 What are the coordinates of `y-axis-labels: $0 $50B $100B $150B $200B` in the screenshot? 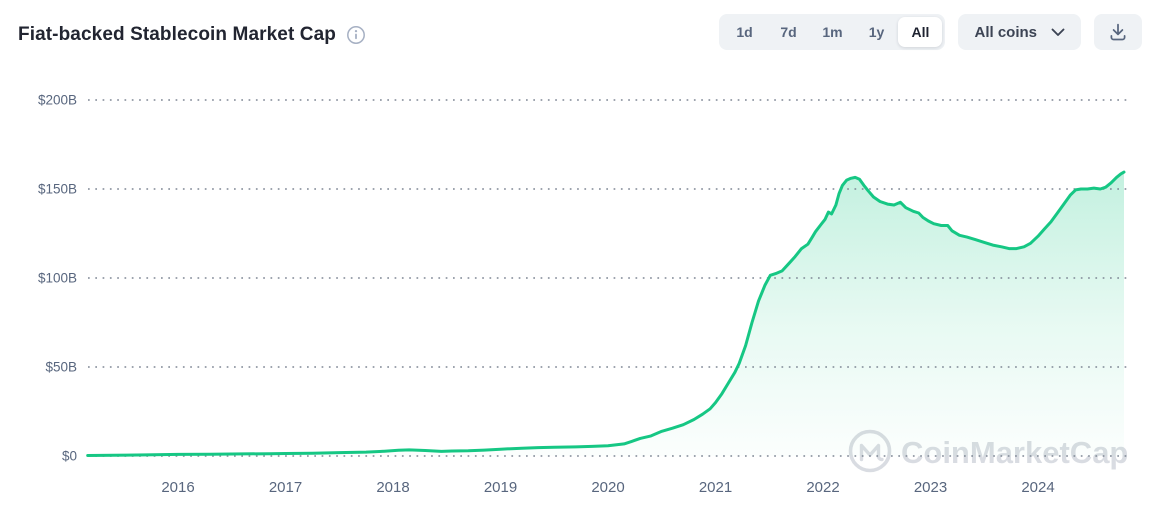 It's located at (57, 278).